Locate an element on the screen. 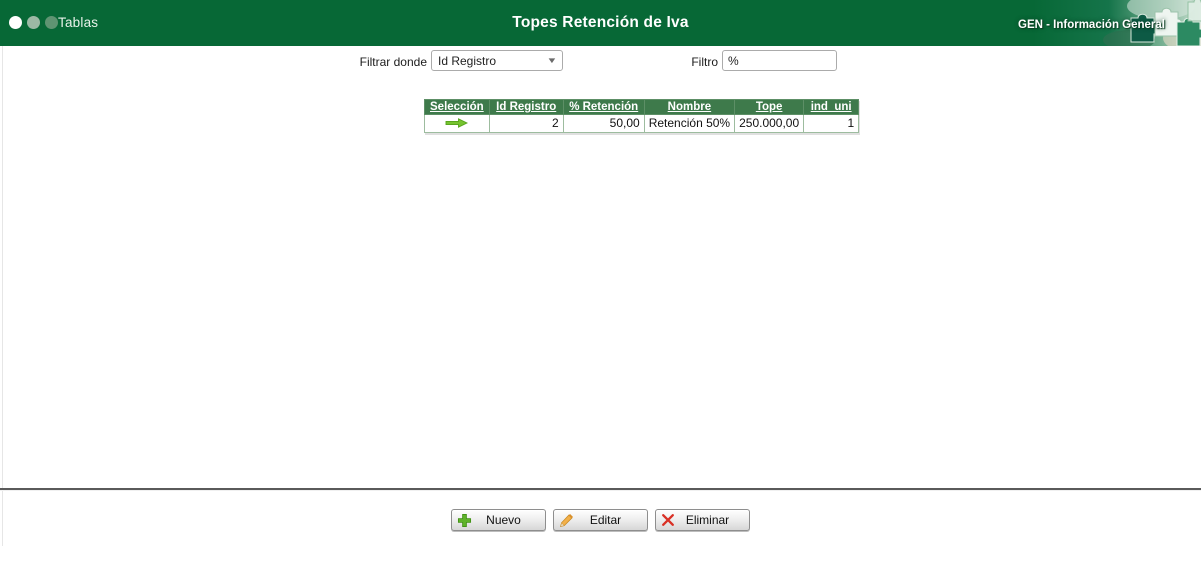 Image resolution: width=1201 pixels, height=562 pixels. filter-text-label: Filtro is located at coordinates (704, 62).